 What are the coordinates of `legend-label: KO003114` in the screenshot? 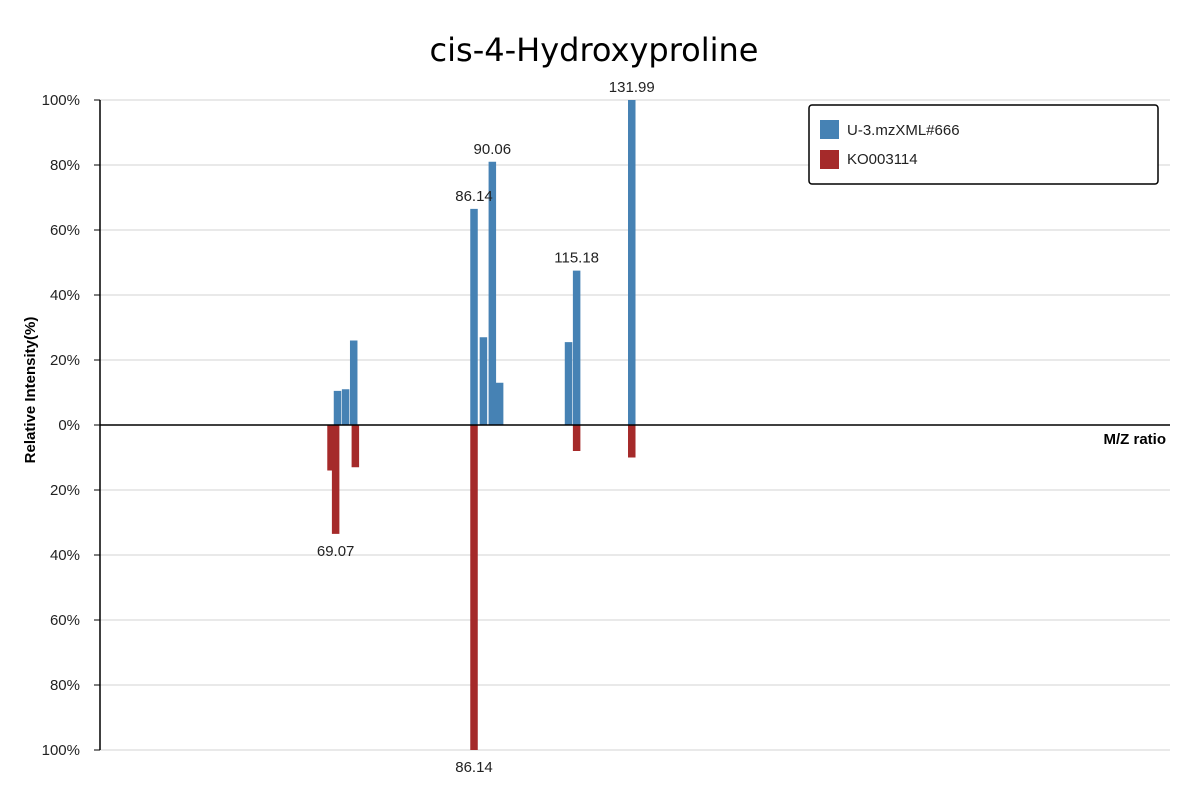 It's located at (882, 159).